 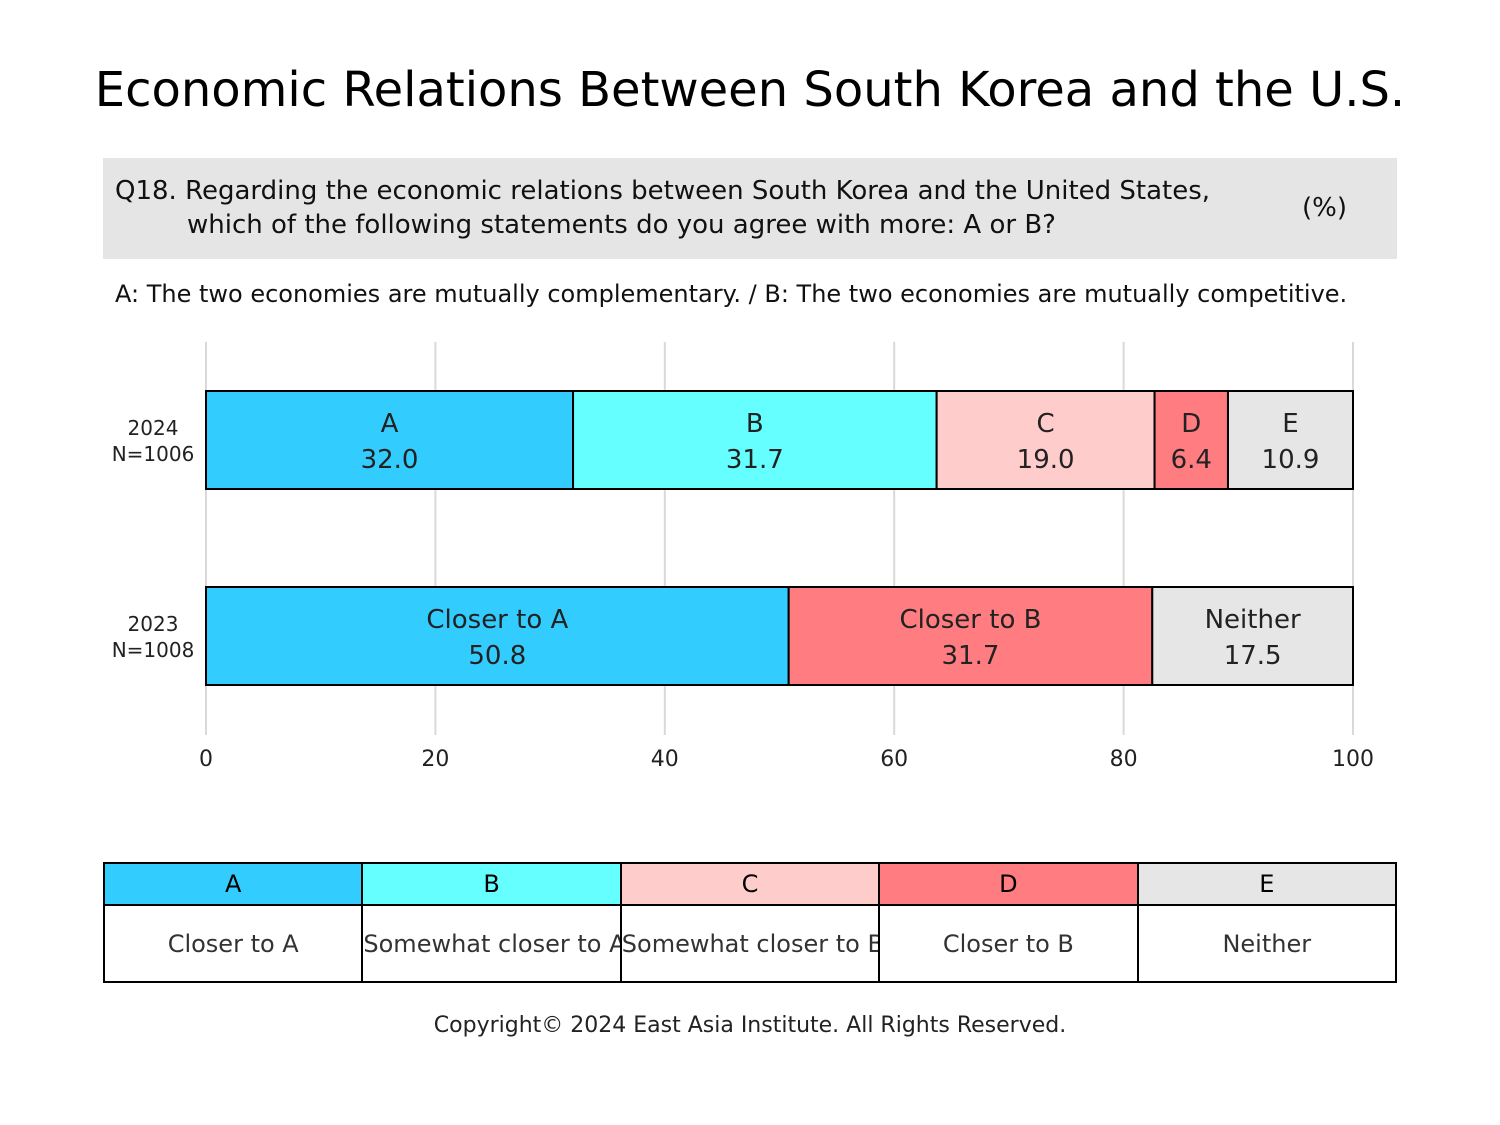 I want to click on legend-header-d: D, so click(x=1008, y=884).